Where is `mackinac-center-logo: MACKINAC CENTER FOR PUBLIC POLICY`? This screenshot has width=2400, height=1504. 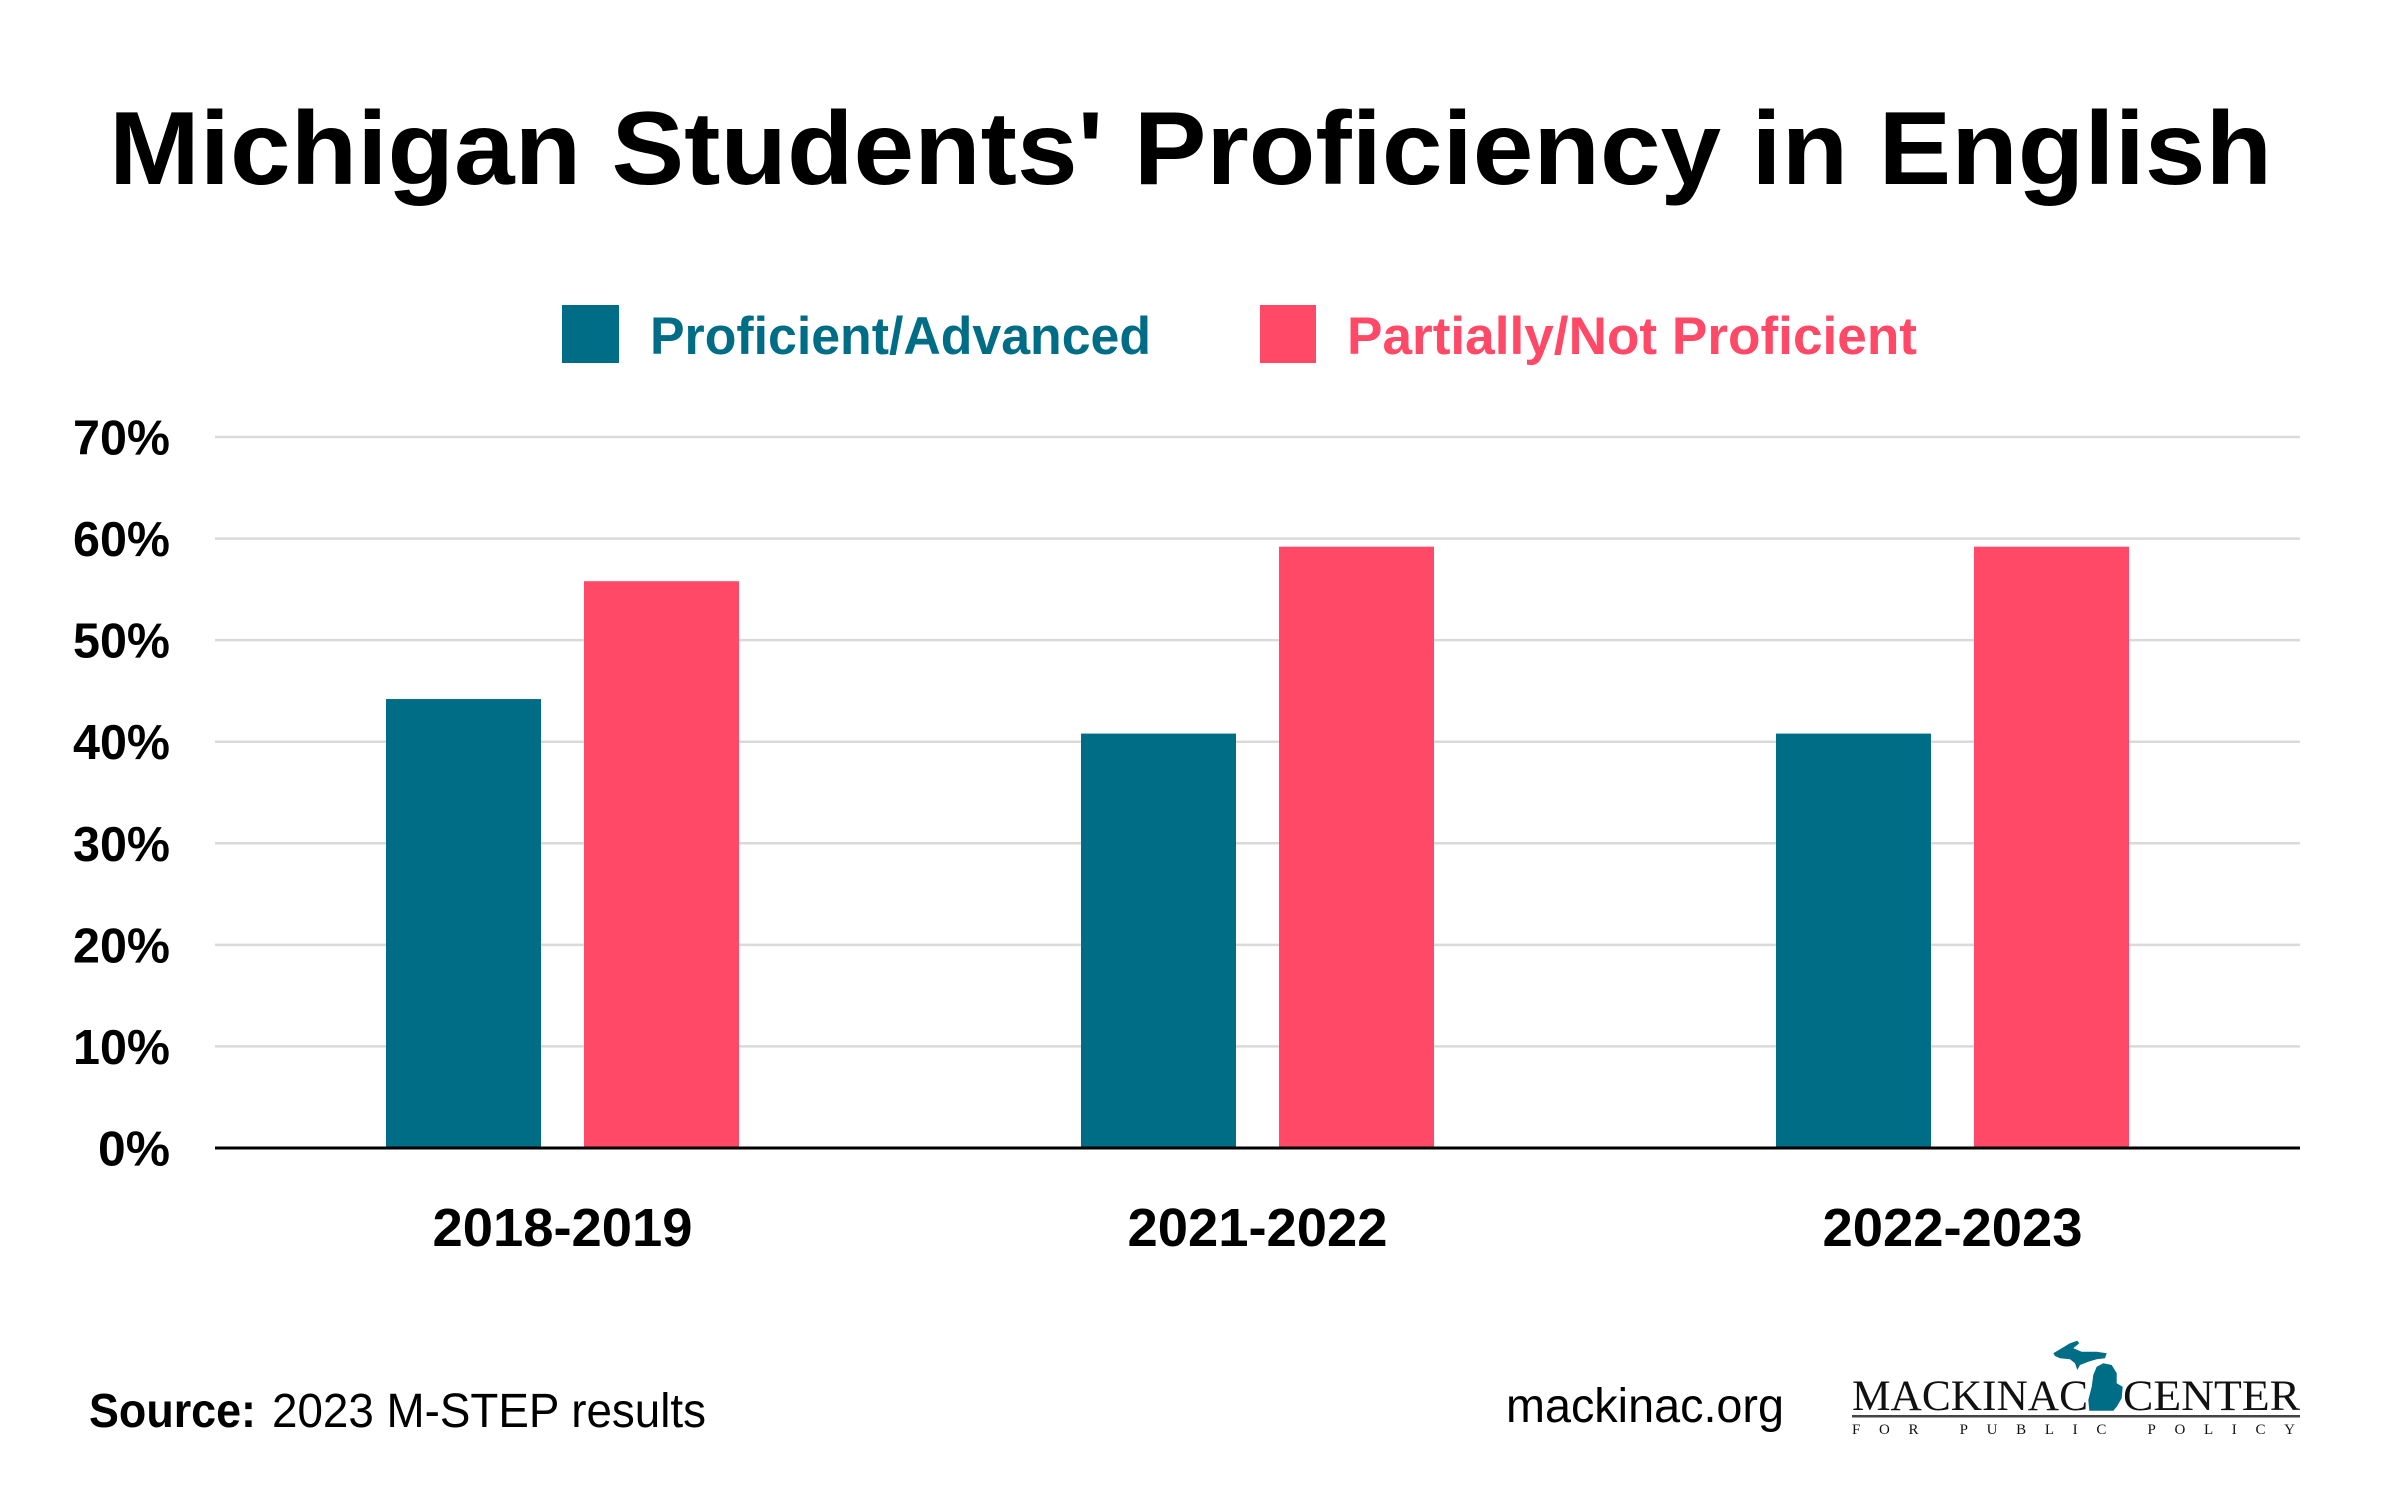
mackinac-center-logo: MACKINAC CENTER FOR PUBLIC POLICY is located at coordinates (2076, 1389).